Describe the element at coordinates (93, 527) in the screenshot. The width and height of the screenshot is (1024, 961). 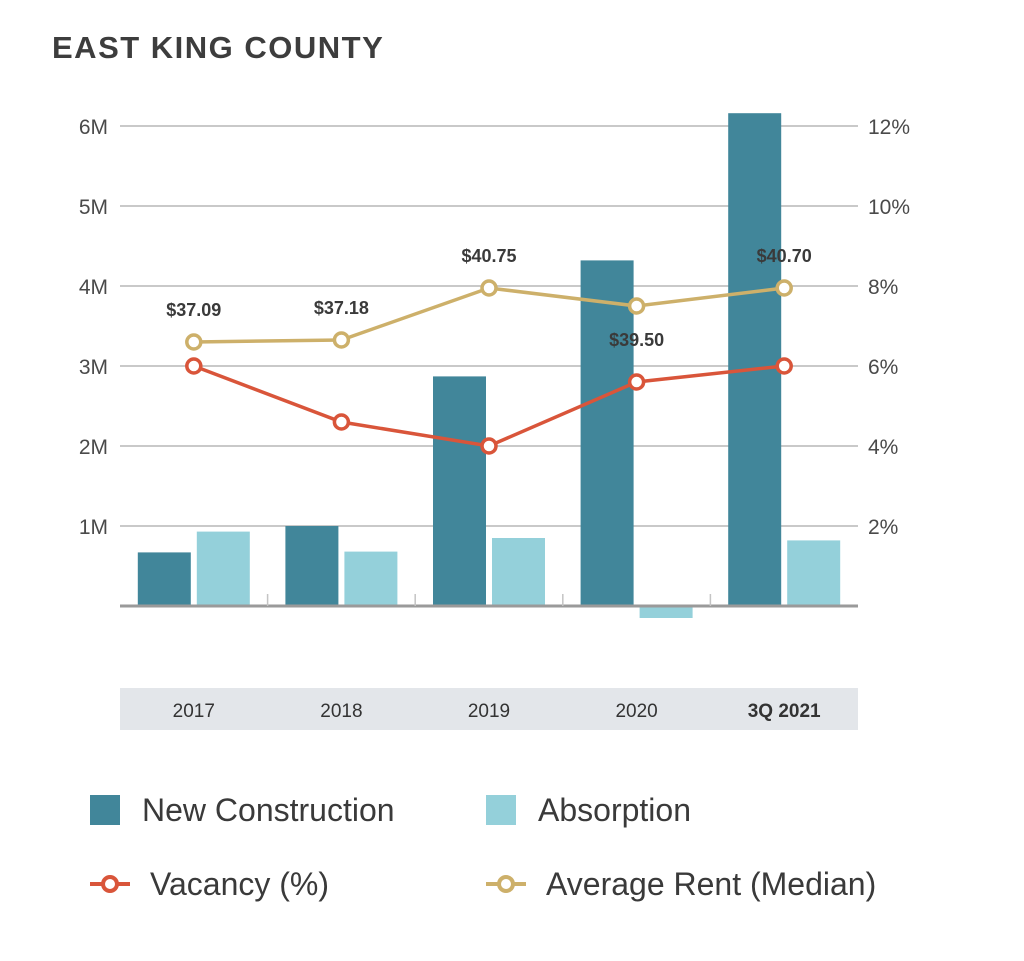
I see `y-left-tick-label: 1M` at that location.